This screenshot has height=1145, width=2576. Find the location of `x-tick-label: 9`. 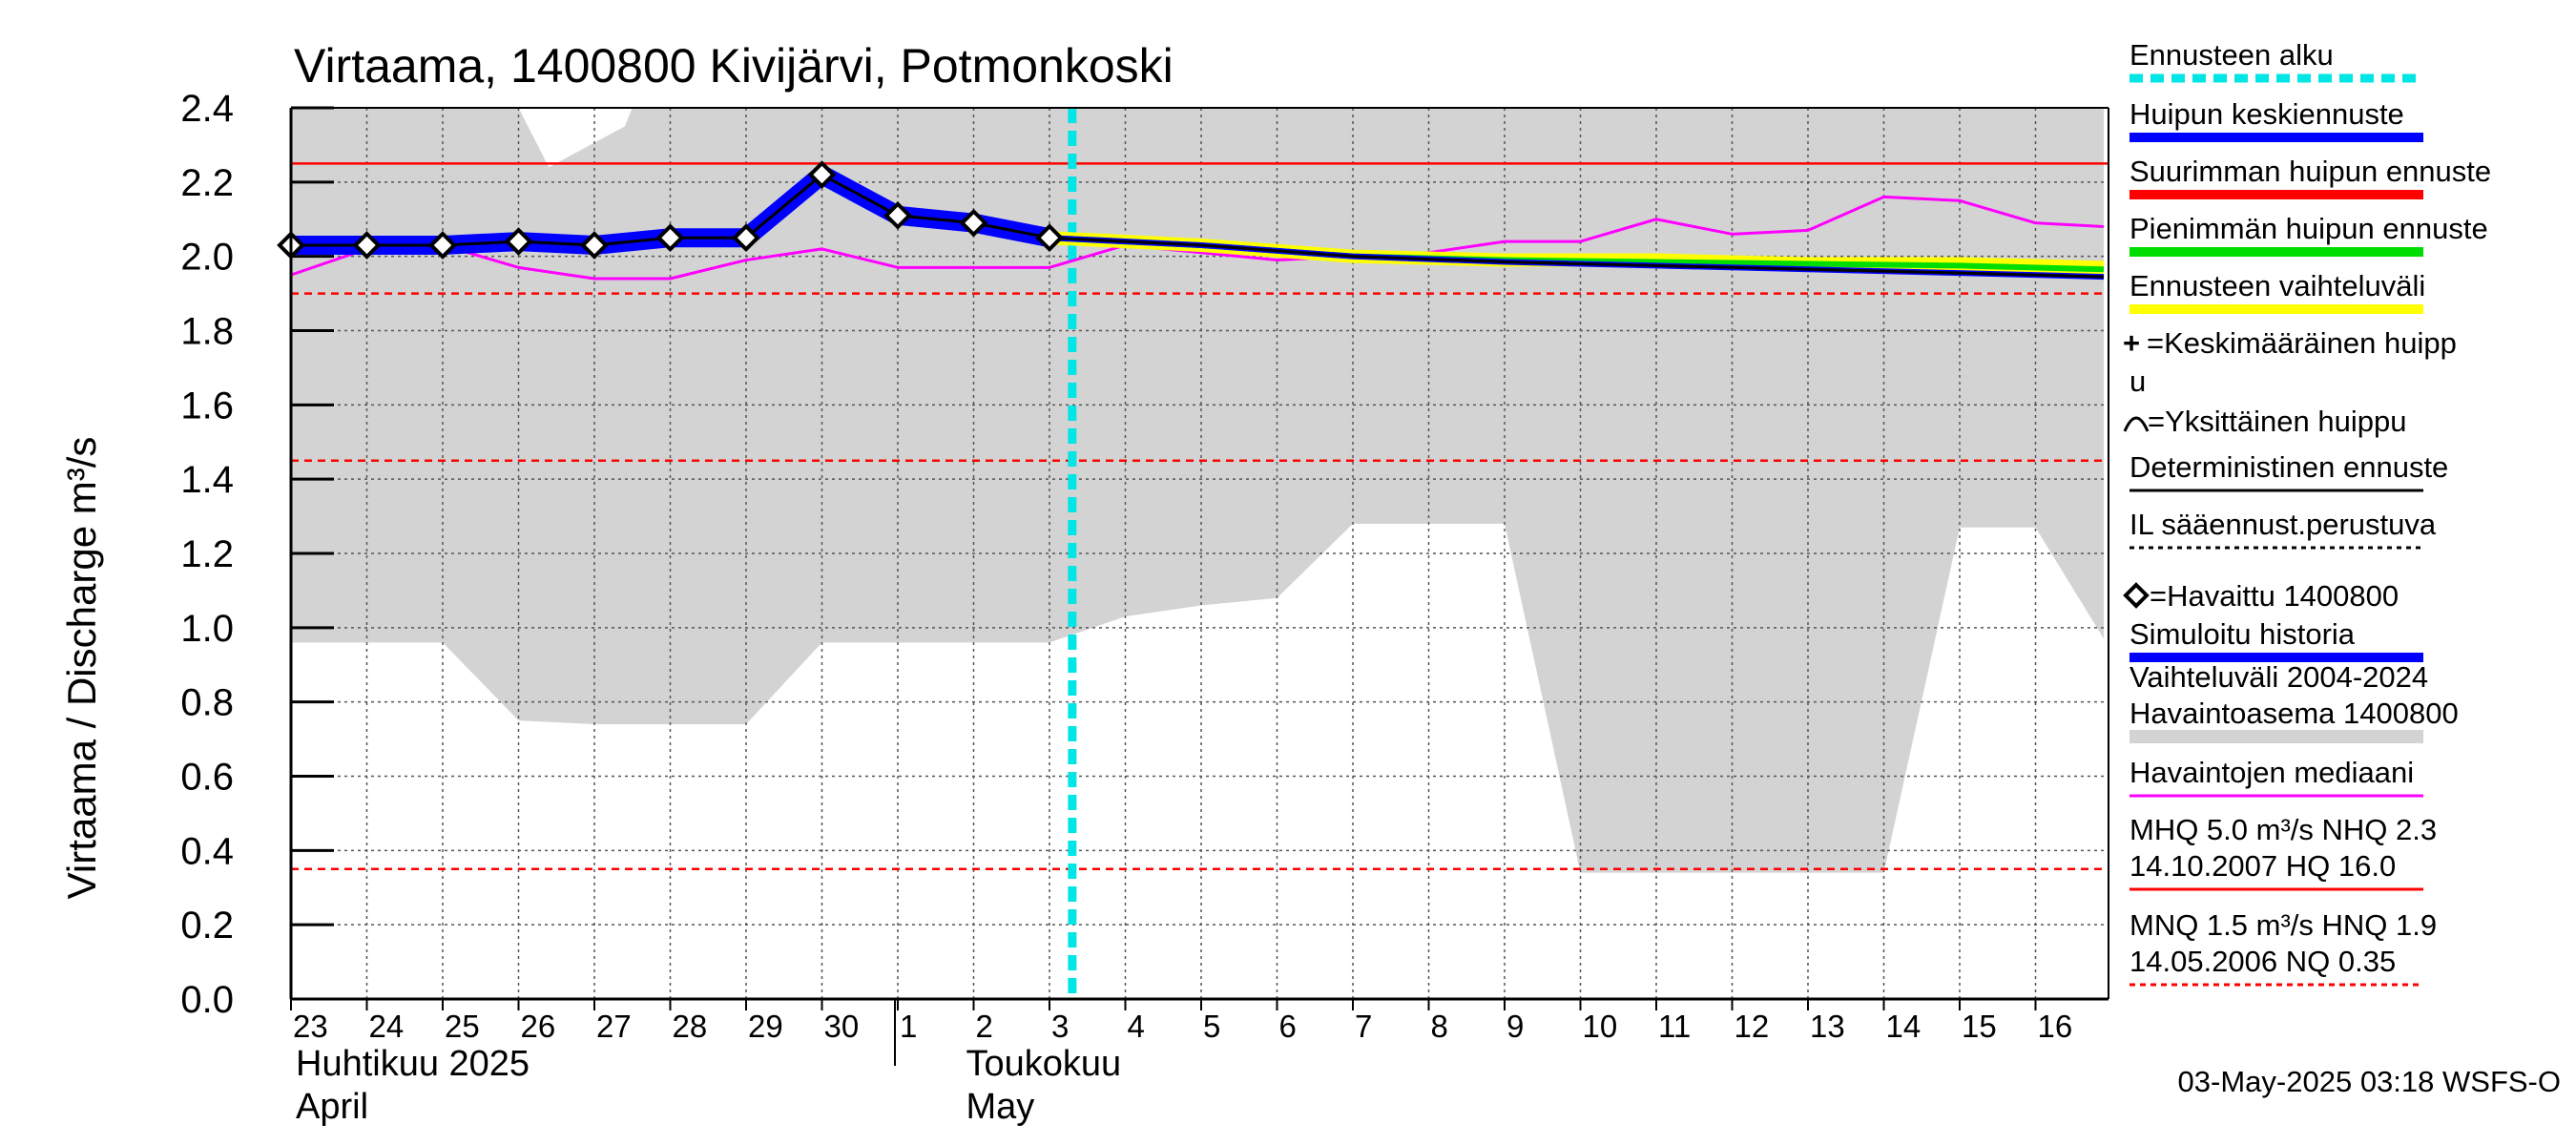

x-tick-label: 9 is located at coordinates (1515, 1026).